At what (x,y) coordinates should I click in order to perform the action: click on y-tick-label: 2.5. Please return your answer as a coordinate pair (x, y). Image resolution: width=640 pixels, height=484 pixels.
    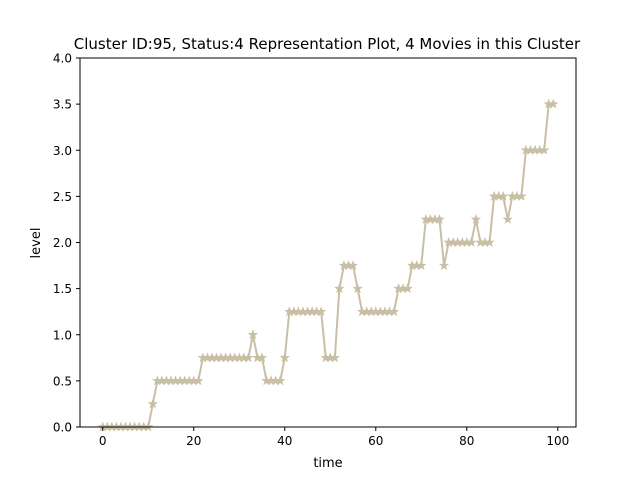
    Looking at the image, I should click on (62, 197).